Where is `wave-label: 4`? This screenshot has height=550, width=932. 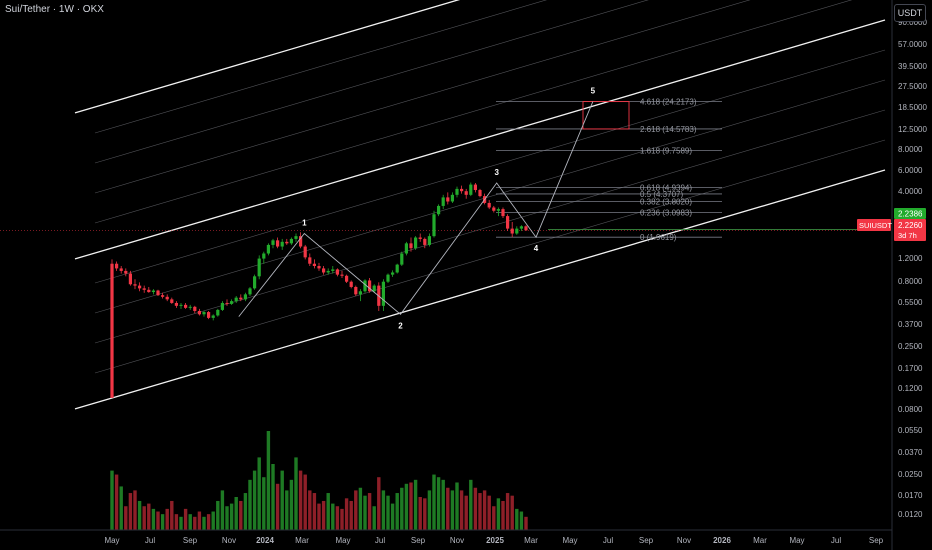
wave-label: 4 is located at coordinates (536, 248).